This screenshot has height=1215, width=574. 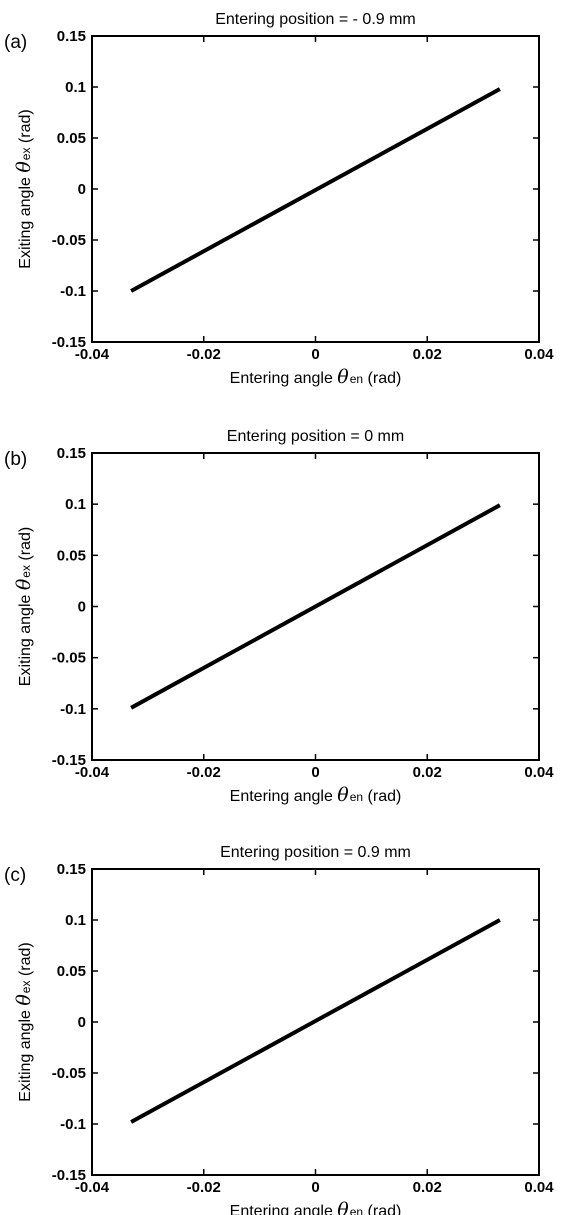 I want to click on panel-label: (a), so click(x=15, y=42).